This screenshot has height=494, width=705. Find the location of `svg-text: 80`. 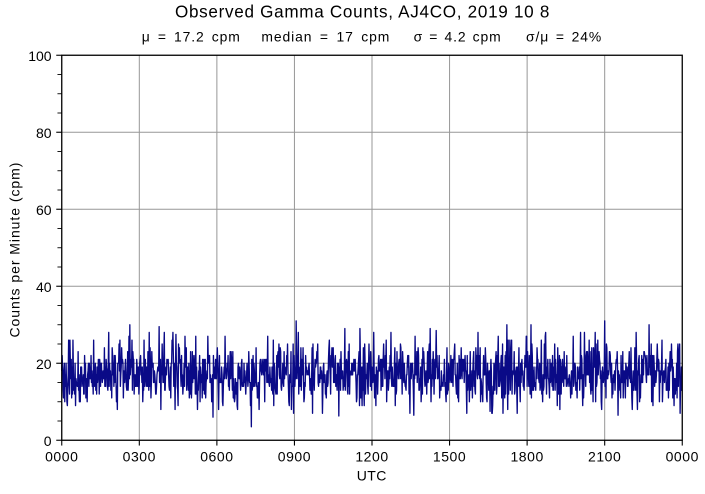

svg-text: 80 is located at coordinates (44, 133).